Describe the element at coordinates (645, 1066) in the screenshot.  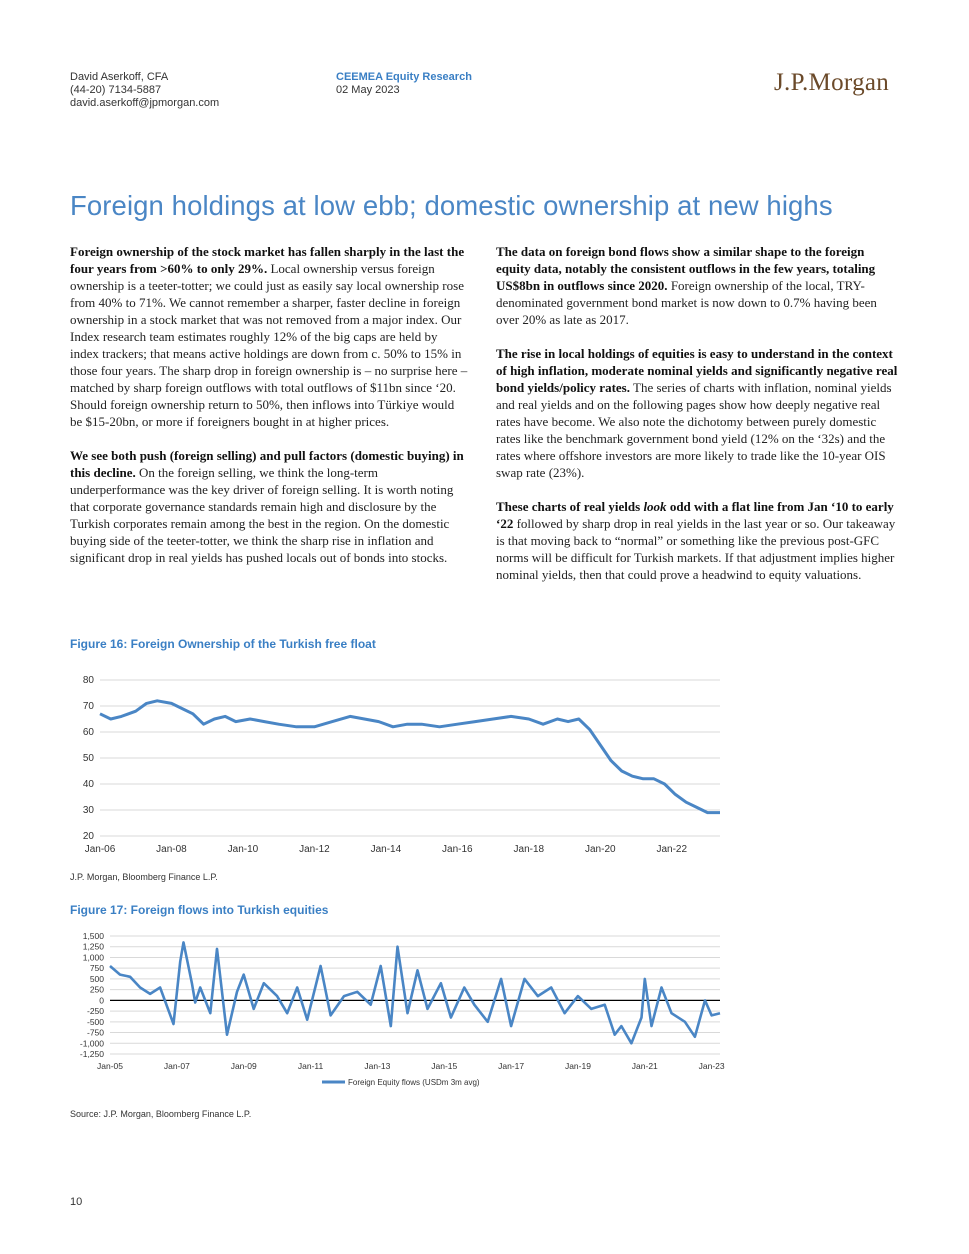
I see `x-tick-label: Jan-21` at that location.